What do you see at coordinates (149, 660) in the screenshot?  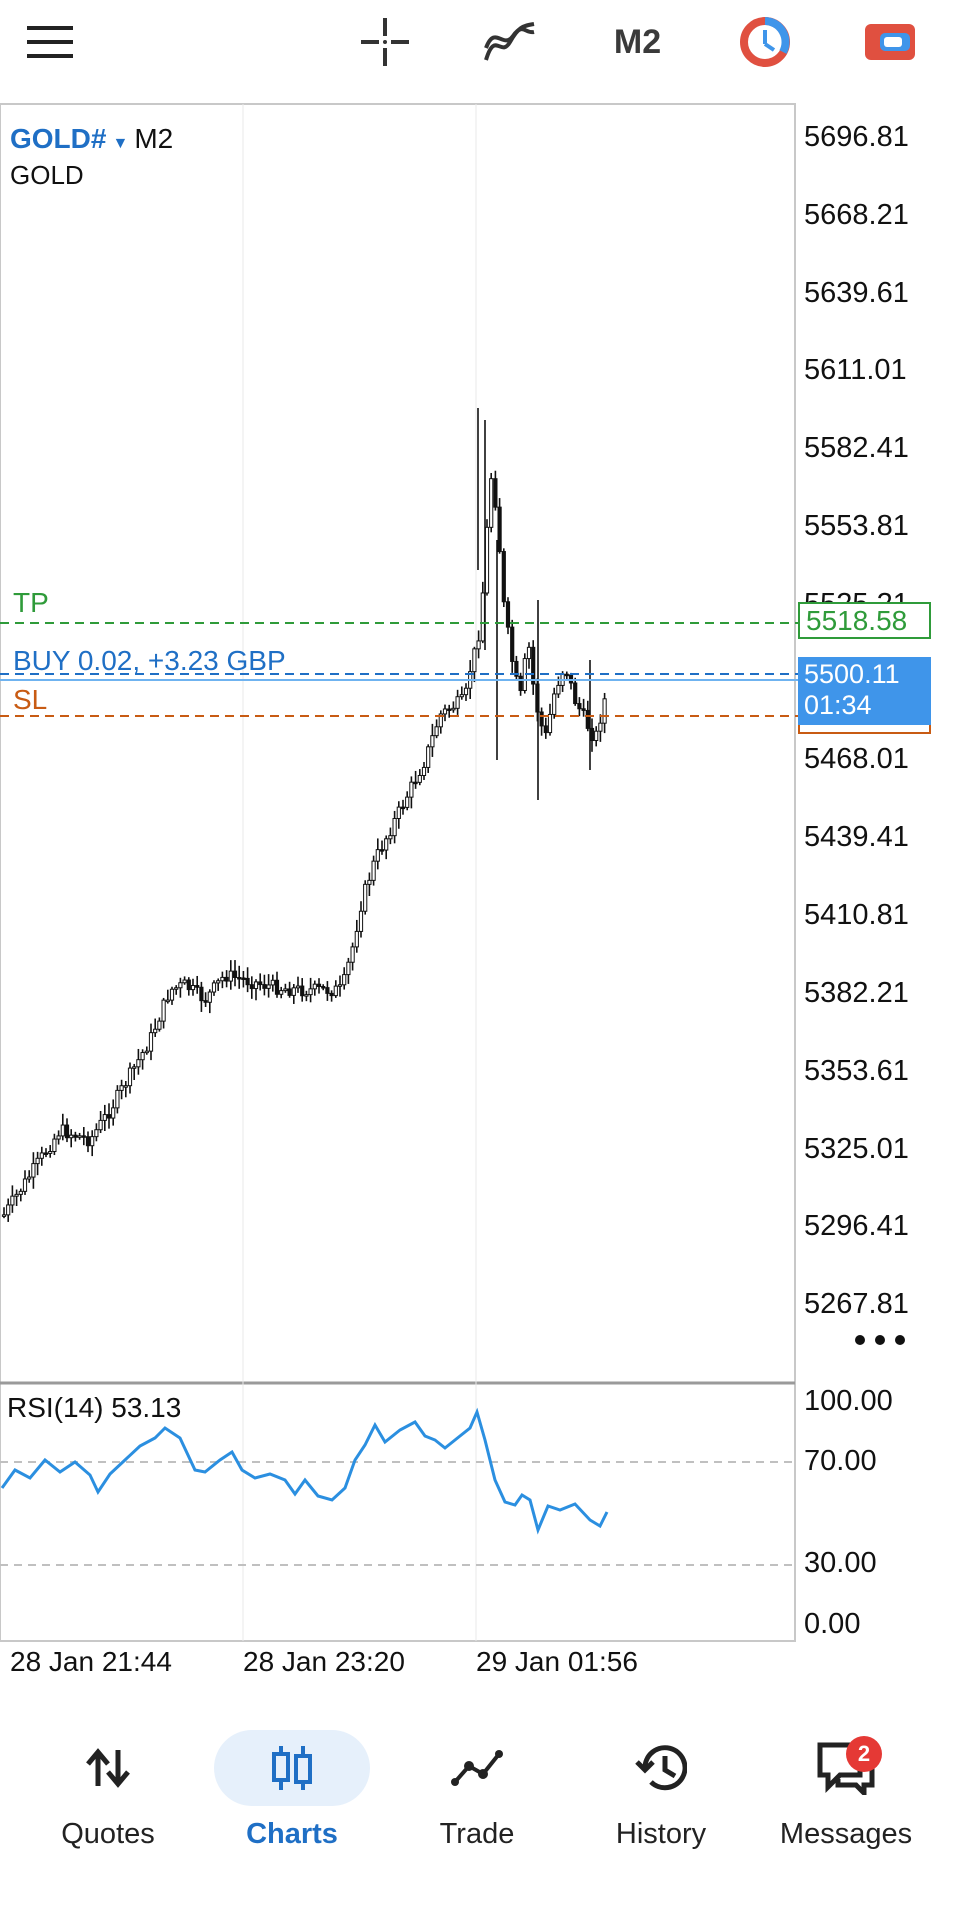 I see `buy-position-label: BUY 0.02, +3.23 GBP` at bounding box center [149, 660].